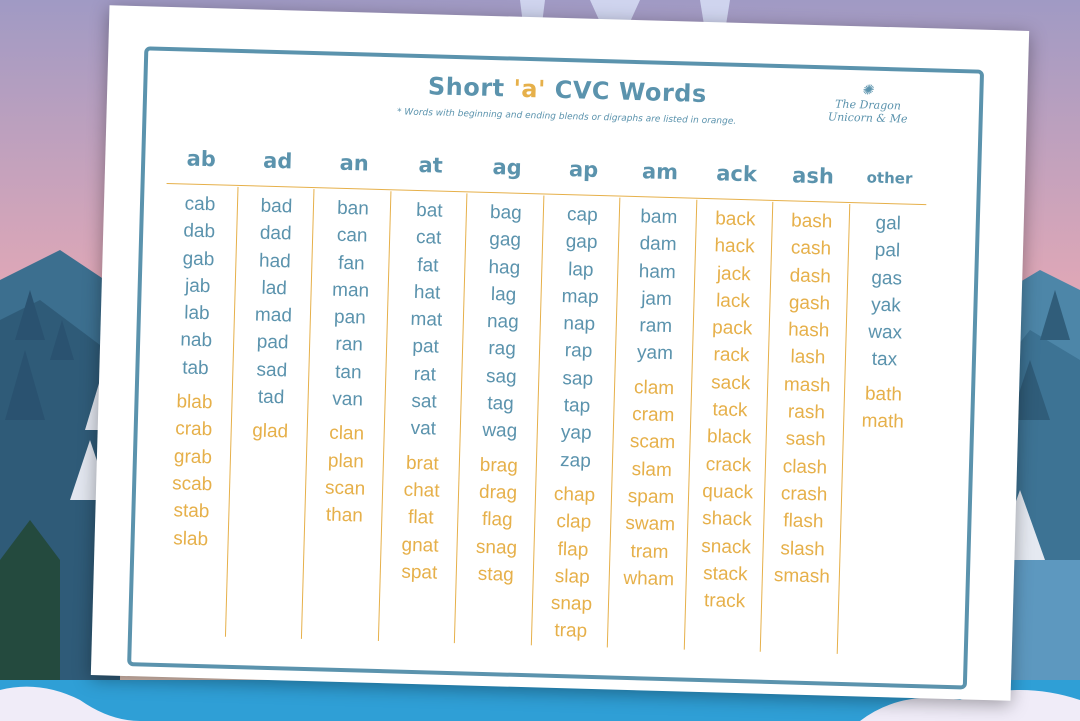 Image resolution: width=1080 pixels, height=721 pixels. I want to click on blend-word: grab, so click(193, 456).